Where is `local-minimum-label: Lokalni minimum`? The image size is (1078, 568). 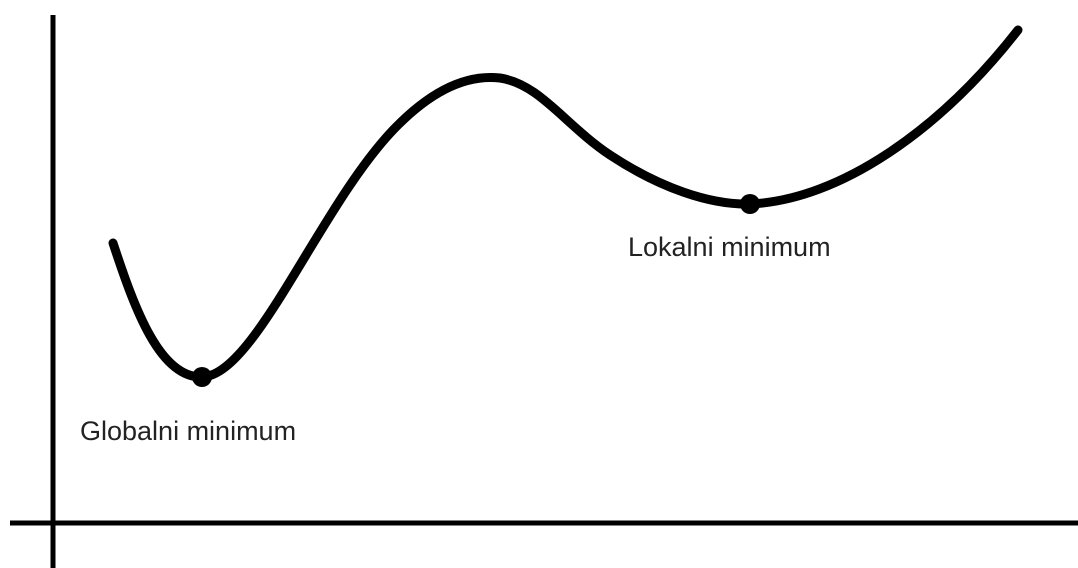 local-minimum-label: Lokalni minimum is located at coordinates (729, 247).